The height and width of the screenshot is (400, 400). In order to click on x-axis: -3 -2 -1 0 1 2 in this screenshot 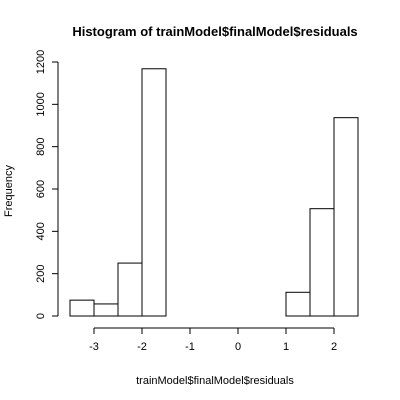, I will do `click(213, 340)`.